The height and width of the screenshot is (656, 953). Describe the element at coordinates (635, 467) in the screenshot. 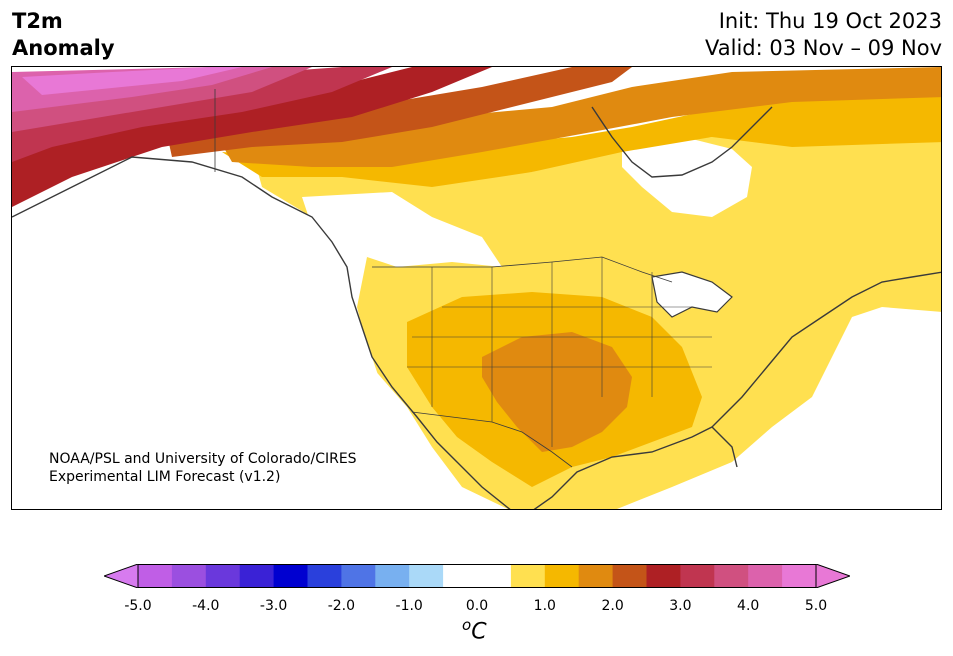

I see `coastline-gulf` at that location.